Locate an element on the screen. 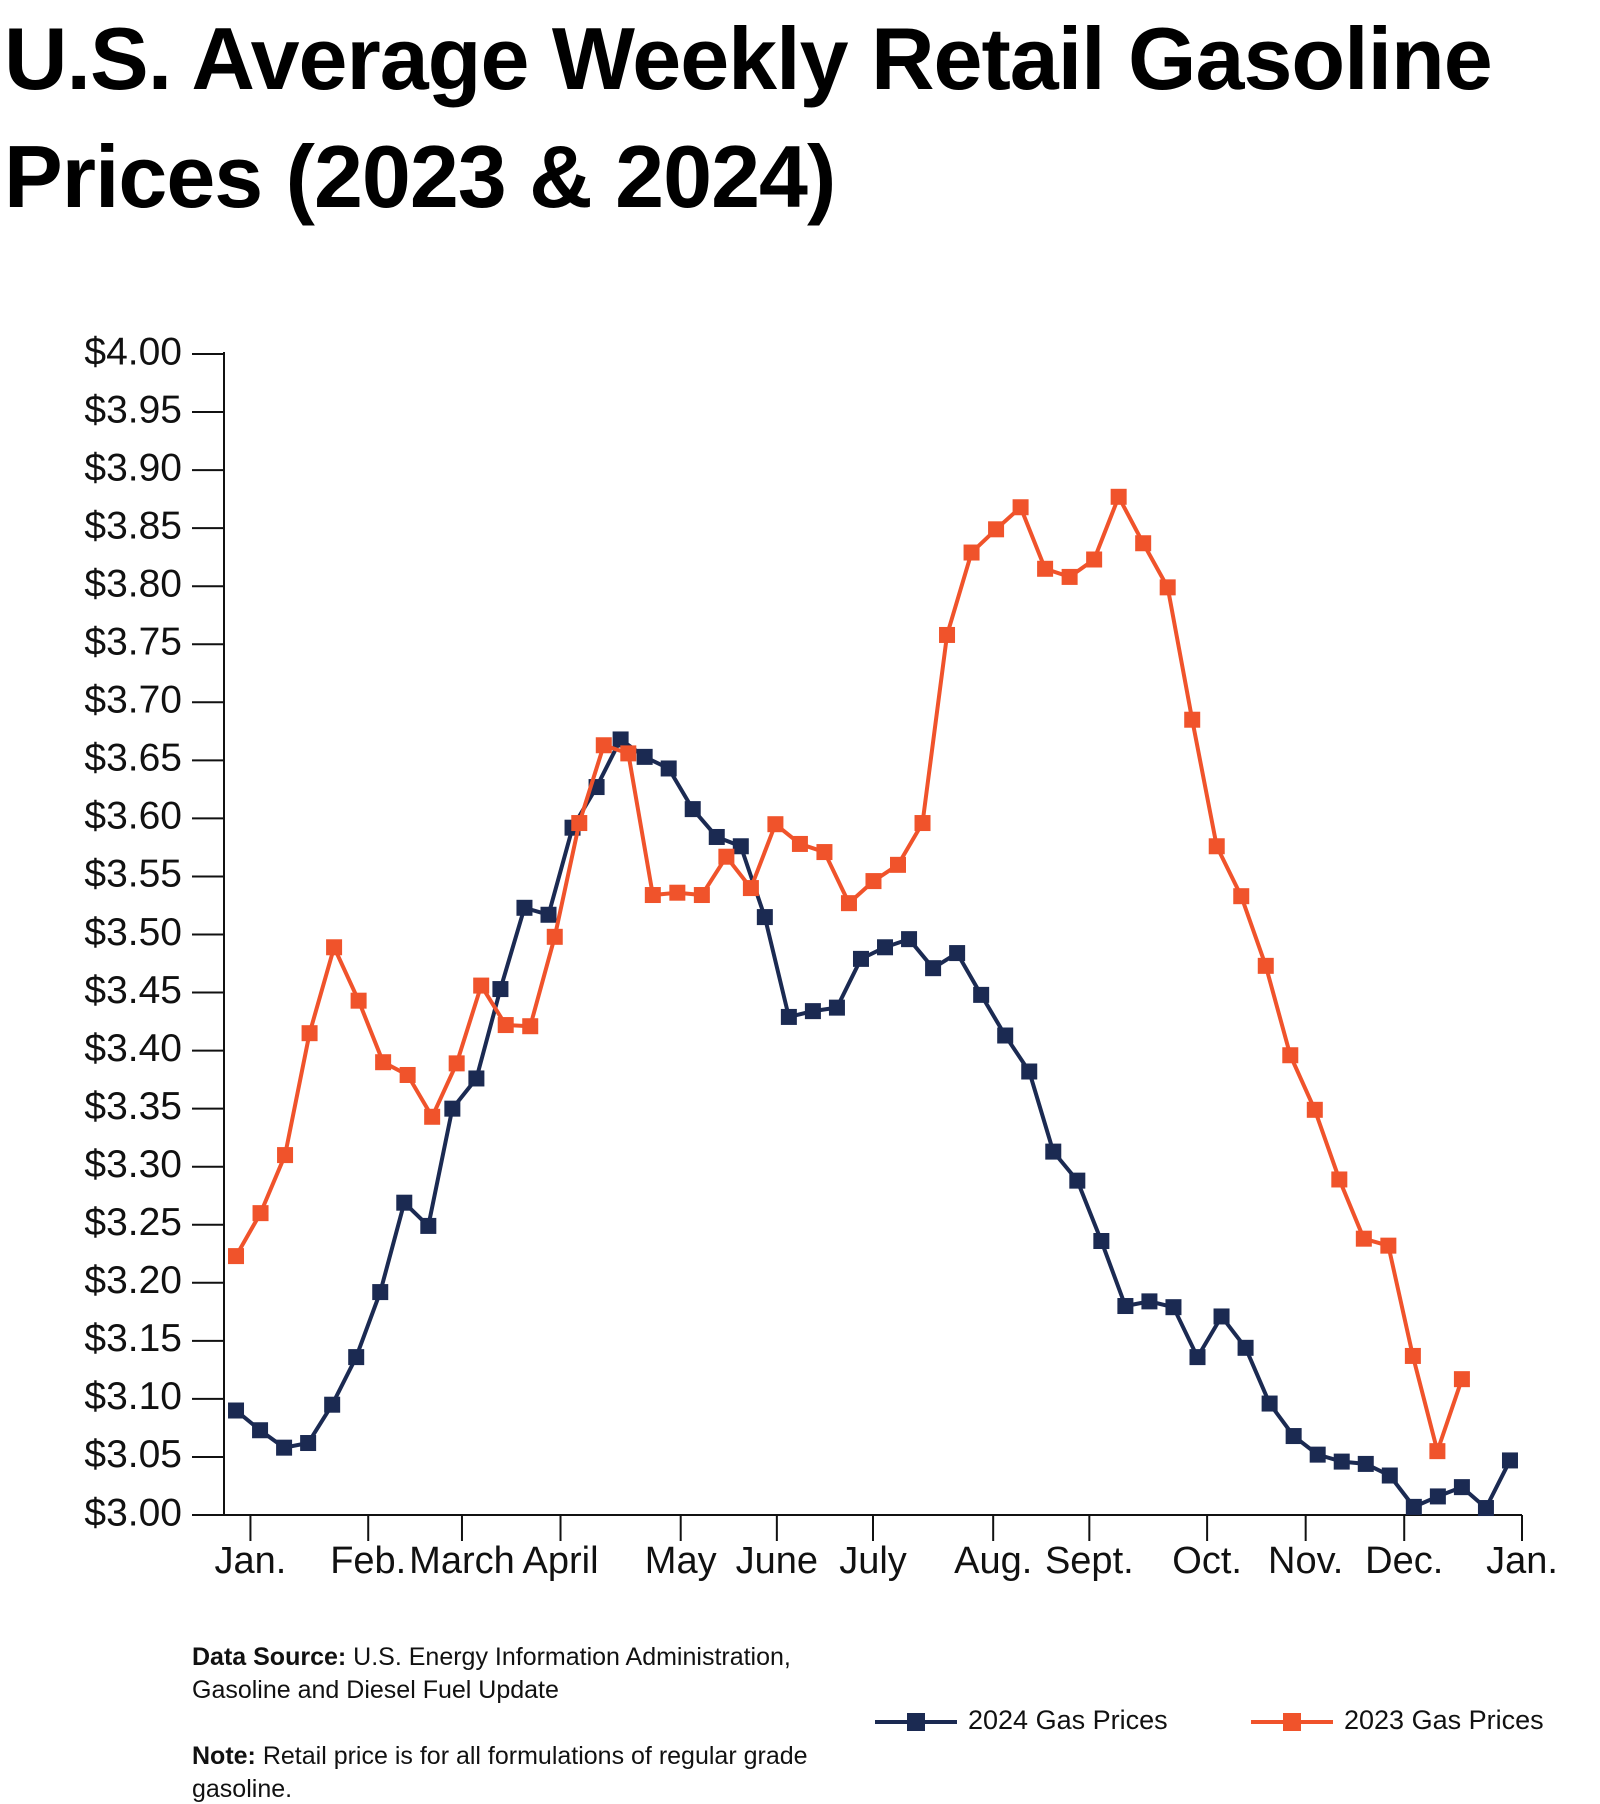 Image resolution: width=1600 pixels, height=1804 pixels. legend-marker is located at coordinates (1292, 1722).